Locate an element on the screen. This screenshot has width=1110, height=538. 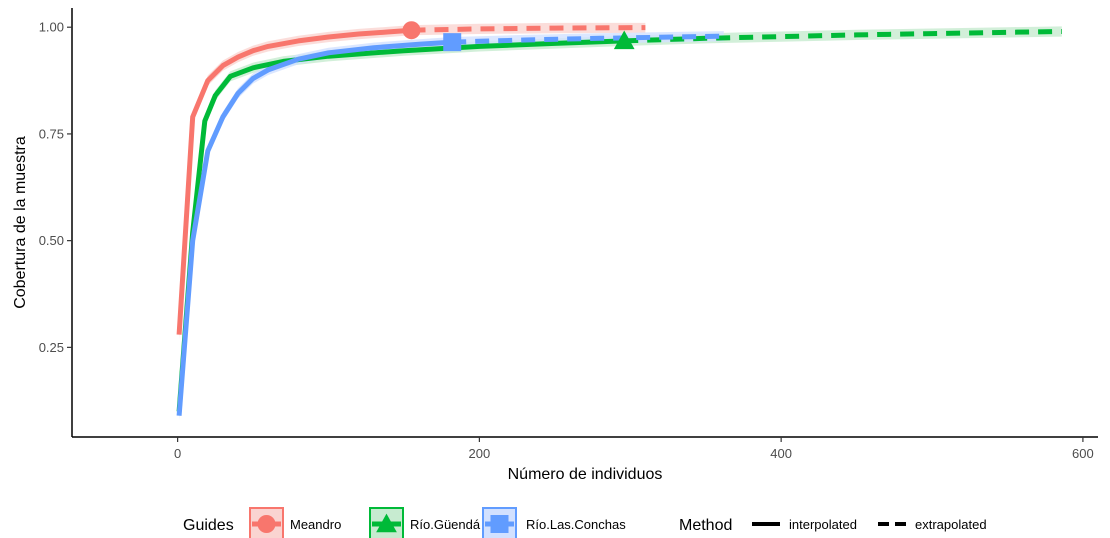
x-axis-title: Número de individuos is located at coordinates (585, 474).